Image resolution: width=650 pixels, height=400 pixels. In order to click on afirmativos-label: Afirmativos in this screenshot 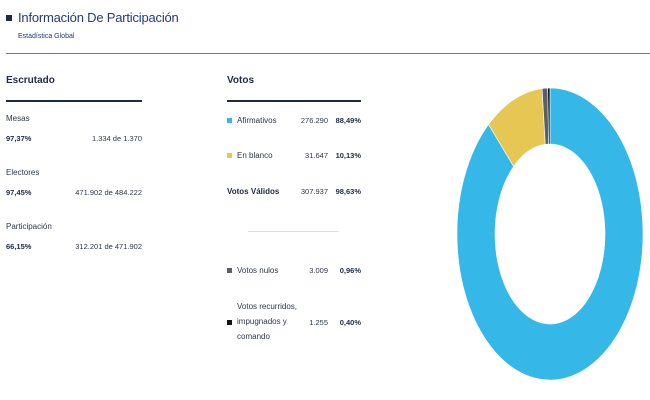, I will do `click(257, 120)`.